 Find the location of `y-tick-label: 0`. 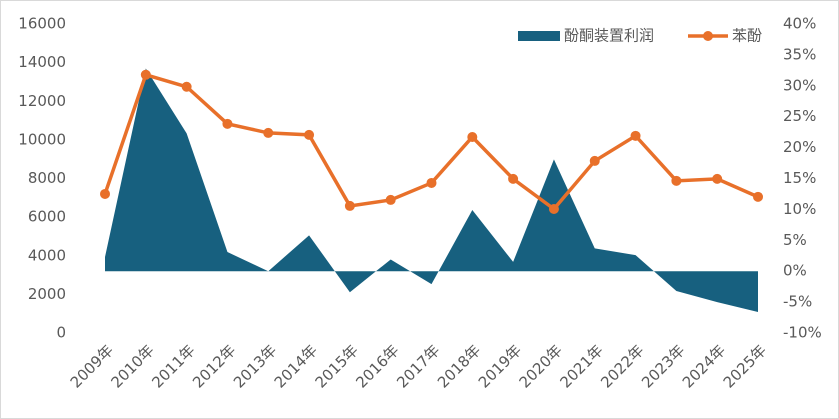

y-tick-label: 0 is located at coordinates (61, 333).